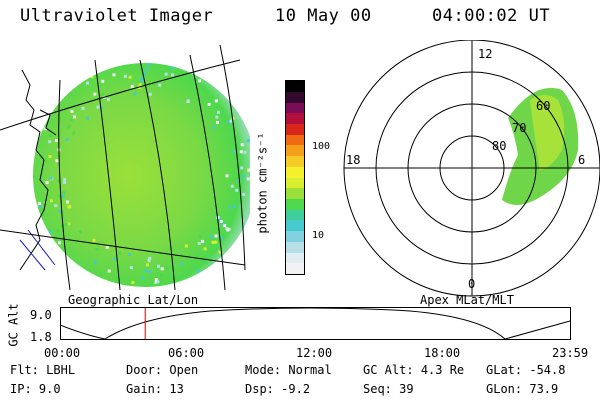  I want to click on mode-label: Mode:, so click(263, 370).